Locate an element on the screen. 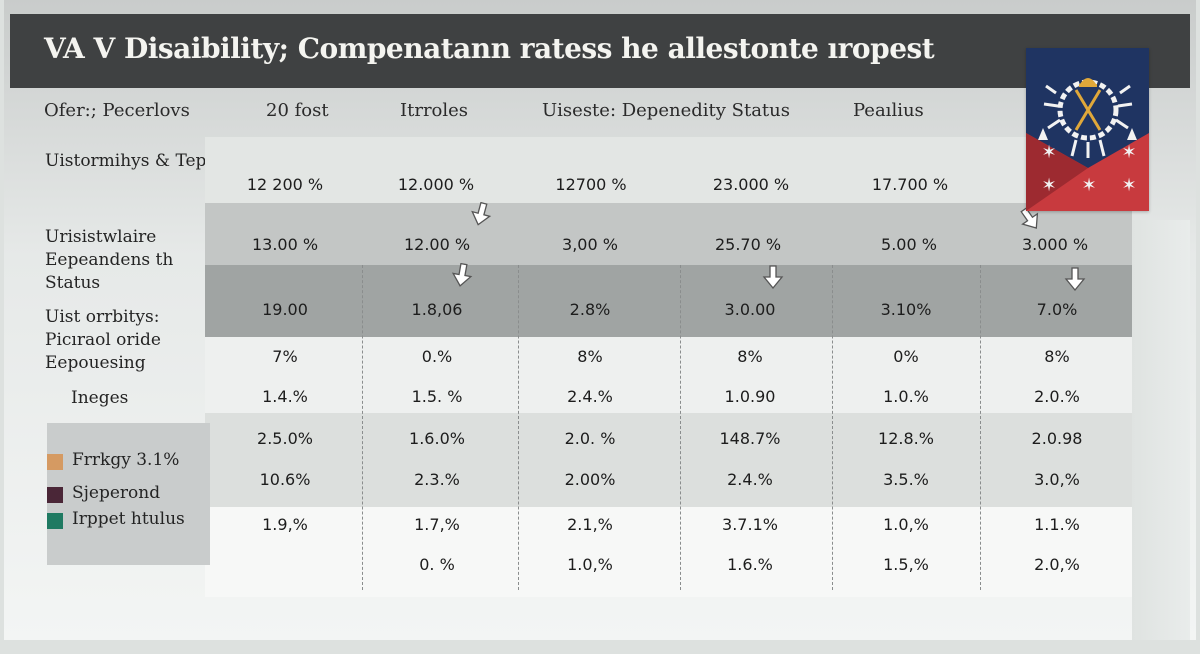  table-cell: 1.5,% is located at coordinates (906, 564).